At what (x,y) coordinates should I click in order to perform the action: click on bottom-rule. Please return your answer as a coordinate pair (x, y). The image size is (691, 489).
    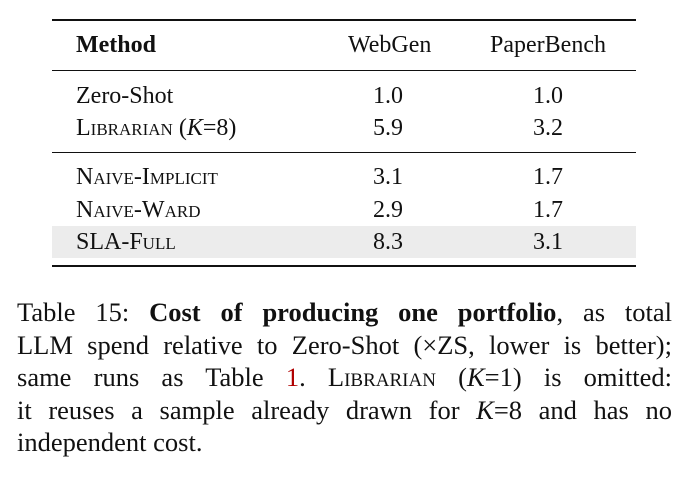
    Looking at the image, I should click on (344, 266).